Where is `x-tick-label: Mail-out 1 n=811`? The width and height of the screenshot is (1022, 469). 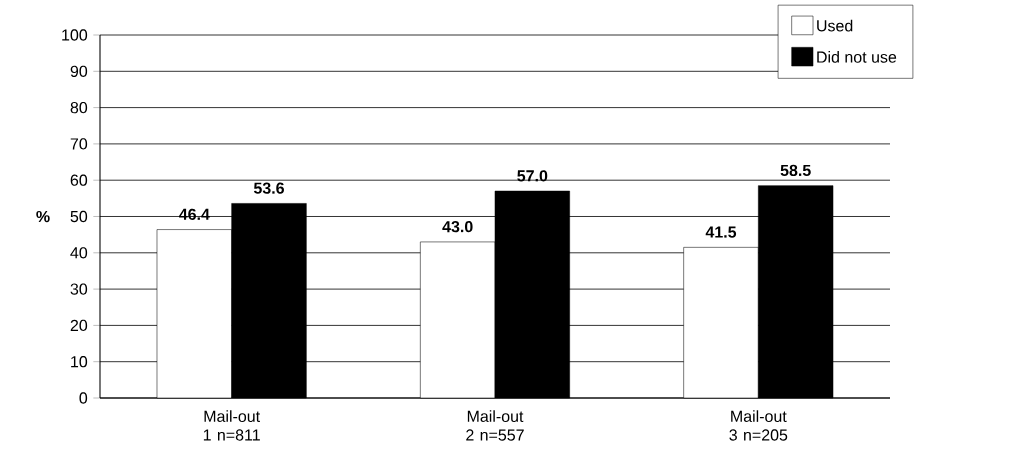 x-tick-label: Mail-out 1 n=811 is located at coordinates (231, 425).